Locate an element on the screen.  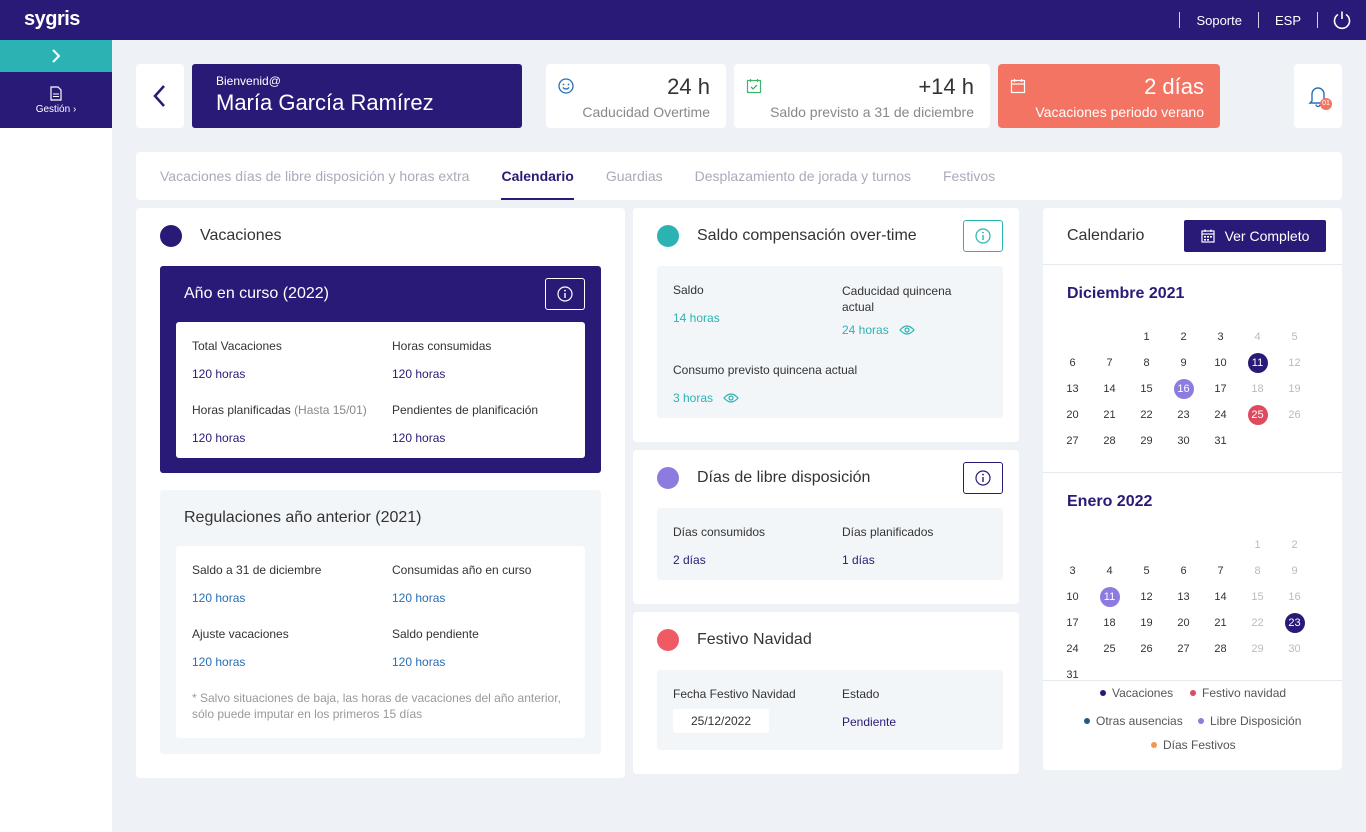
top-bar: sygris Soporte ESP is located at coordinates (683, 20).